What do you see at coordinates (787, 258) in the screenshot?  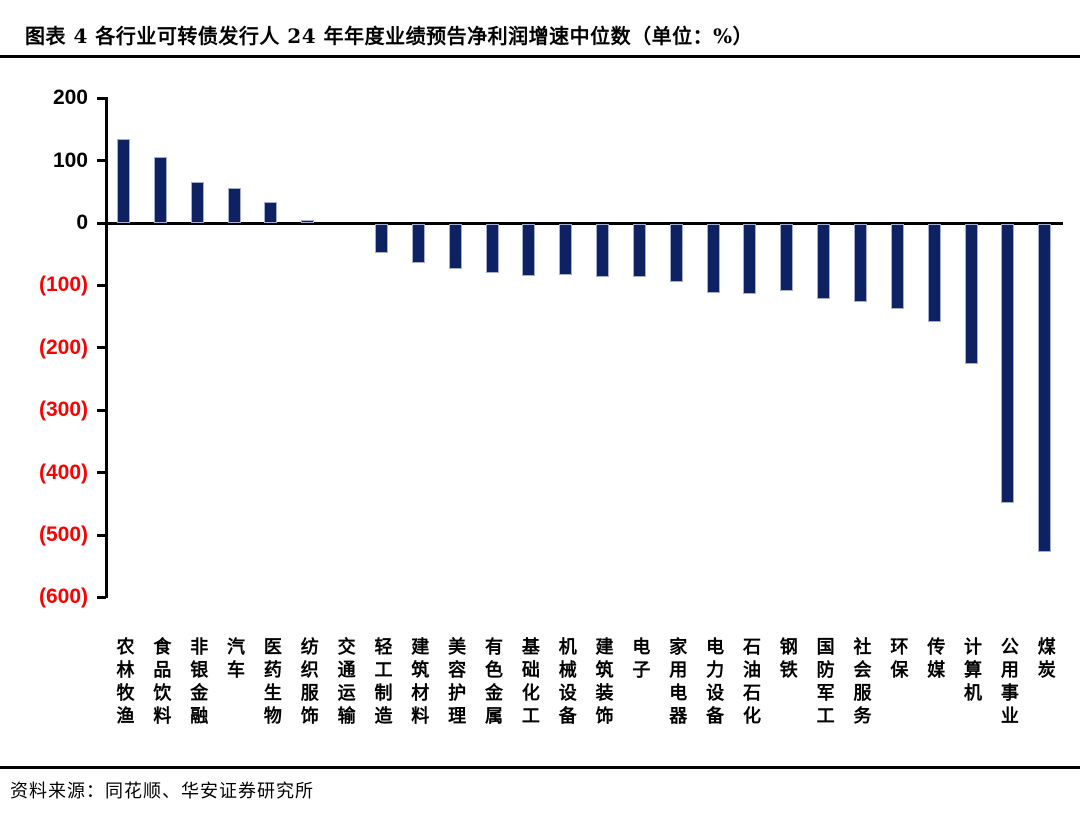 I see `bar-钢铁` at bounding box center [787, 258].